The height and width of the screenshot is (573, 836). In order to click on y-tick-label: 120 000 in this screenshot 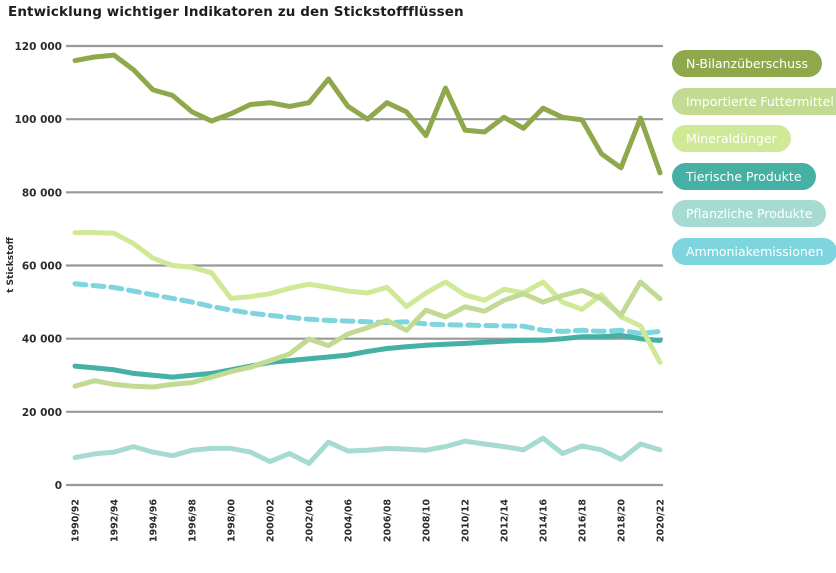, I will do `click(39, 47)`.